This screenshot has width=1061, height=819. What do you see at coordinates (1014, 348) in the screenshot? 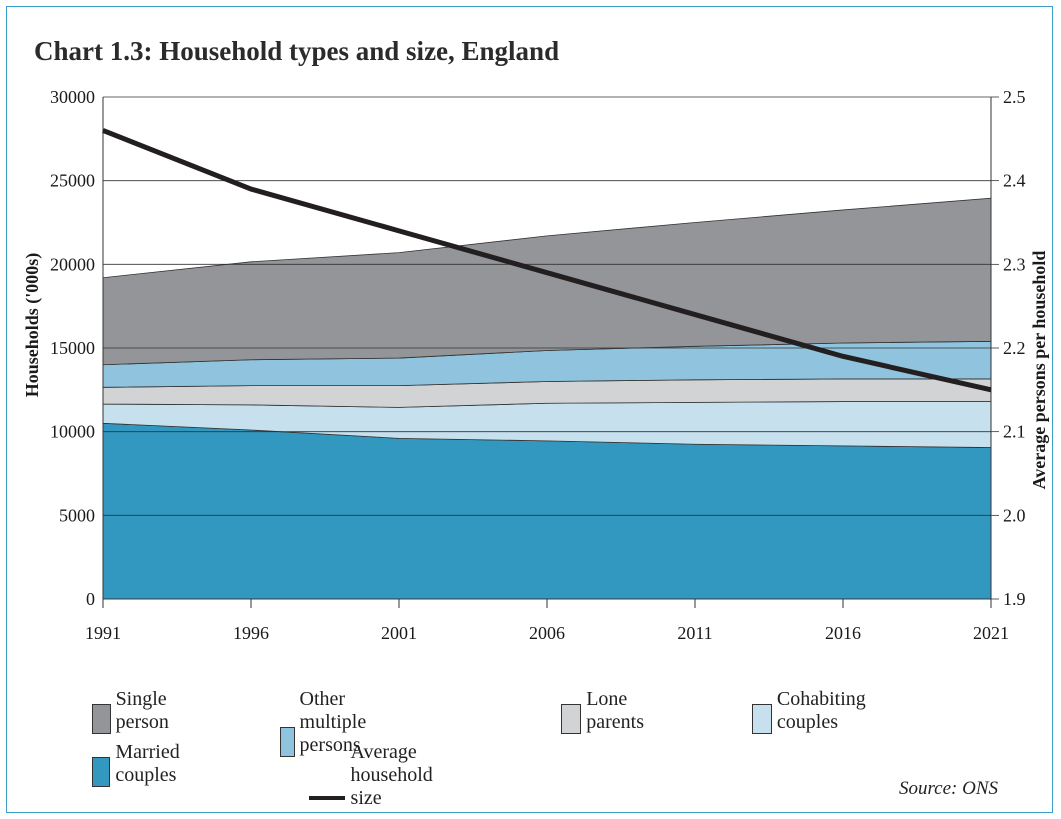
I see `y2-tick-label: 2.2` at bounding box center [1014, 348].